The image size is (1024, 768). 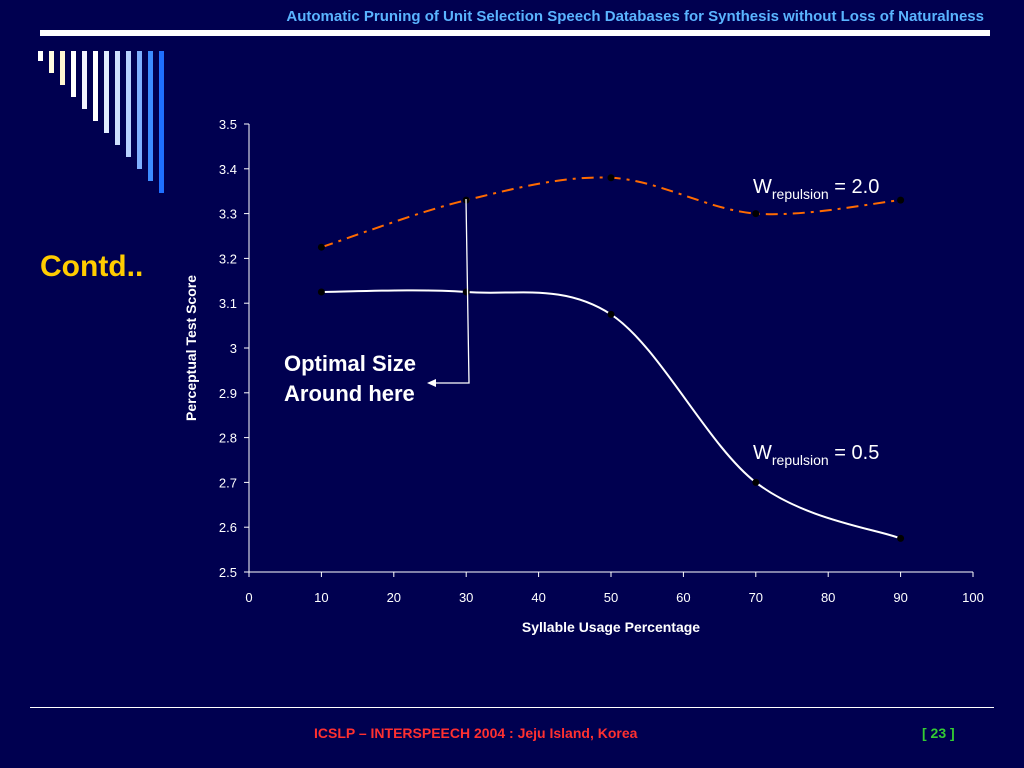 What do you see at coordinates (228, 124) in the screenshot?
I see `y-tick-label: 3.5` at bounding box center [228, 124].